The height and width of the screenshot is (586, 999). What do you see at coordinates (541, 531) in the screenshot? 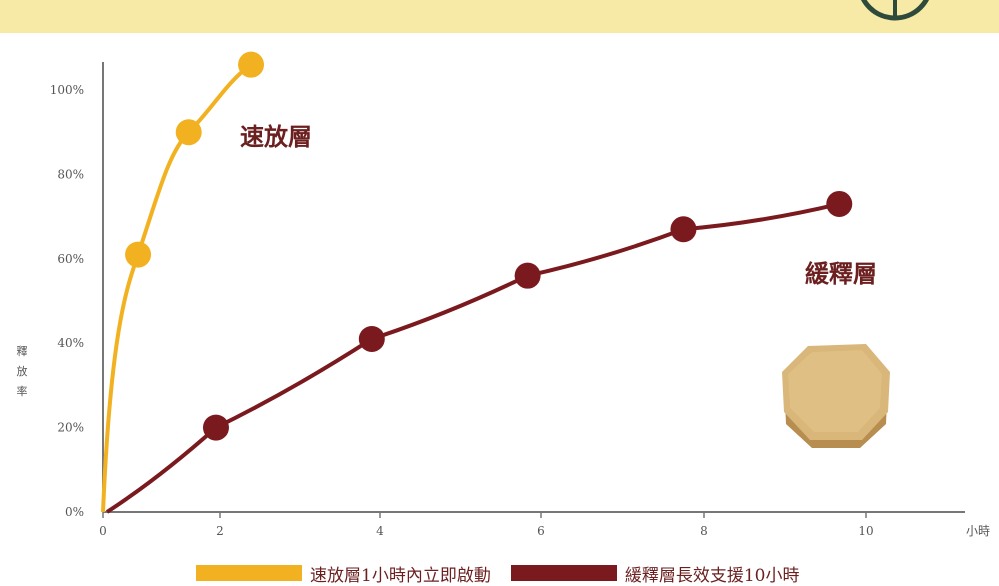
I see `x-tick-label: 6` at bounding box center [541, 531].